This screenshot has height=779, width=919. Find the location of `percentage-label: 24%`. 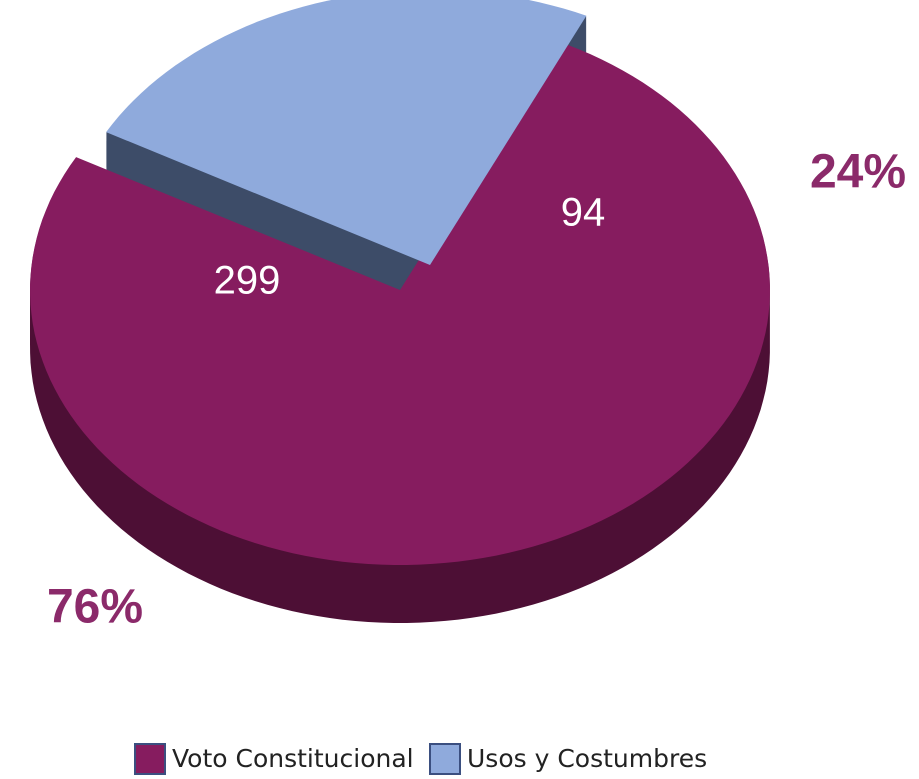

percentage-label: 24% is located at coordinates (858, 172).